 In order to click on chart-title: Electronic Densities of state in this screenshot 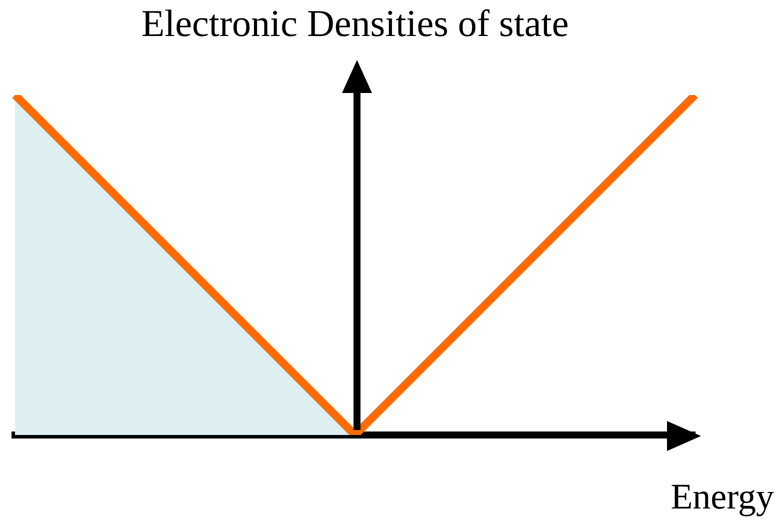, I will do `click(355, 23)`.